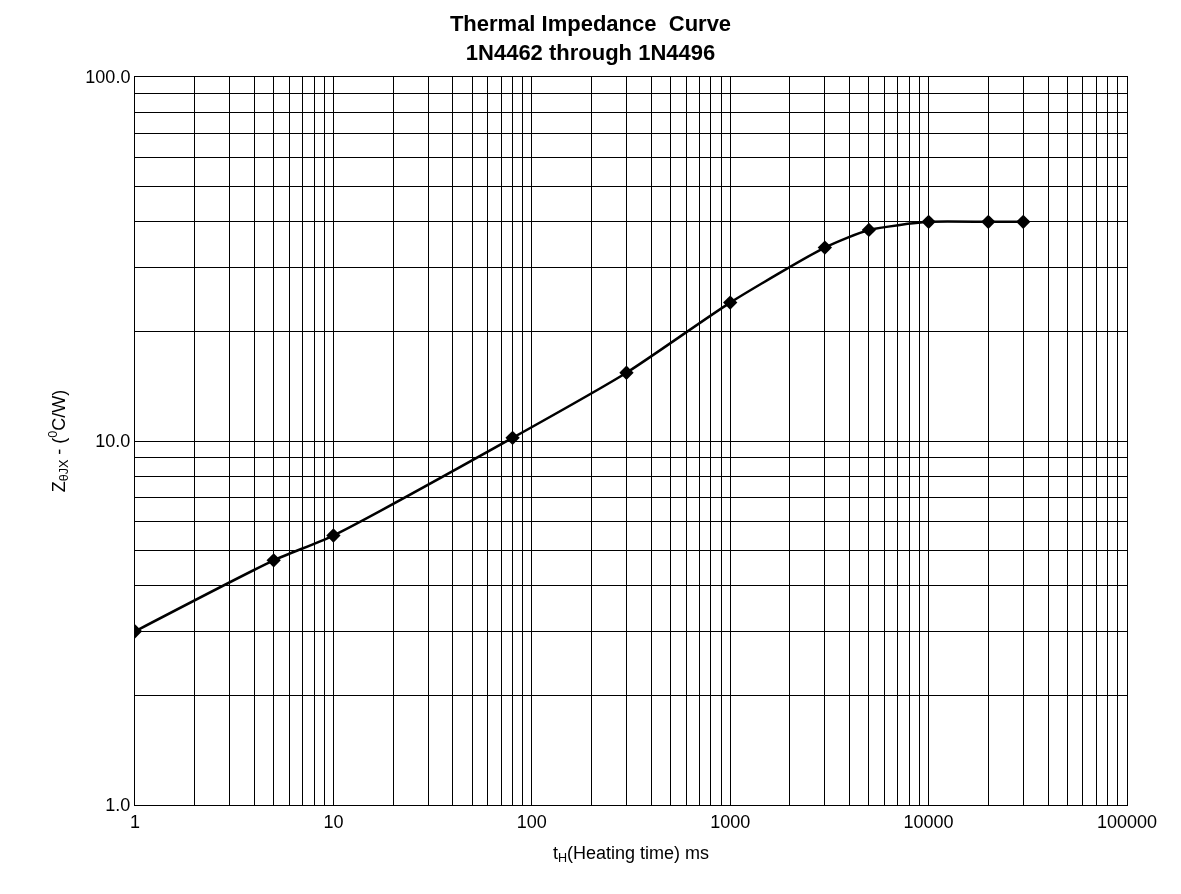 This screenshot has width=1181, height=894. What do you see at coordinates (730, 821) in the screenshot?
I see `x-tick-label: 1000` at bounding box center [730, 821].